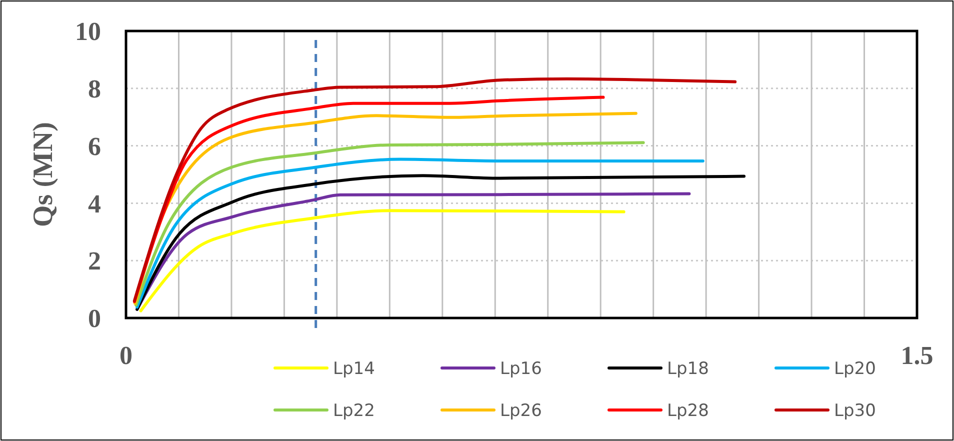 Image resolution: width=954 pixels, height=441 pixels. I want to click on legend-label: Lp18, so click(688, 368).